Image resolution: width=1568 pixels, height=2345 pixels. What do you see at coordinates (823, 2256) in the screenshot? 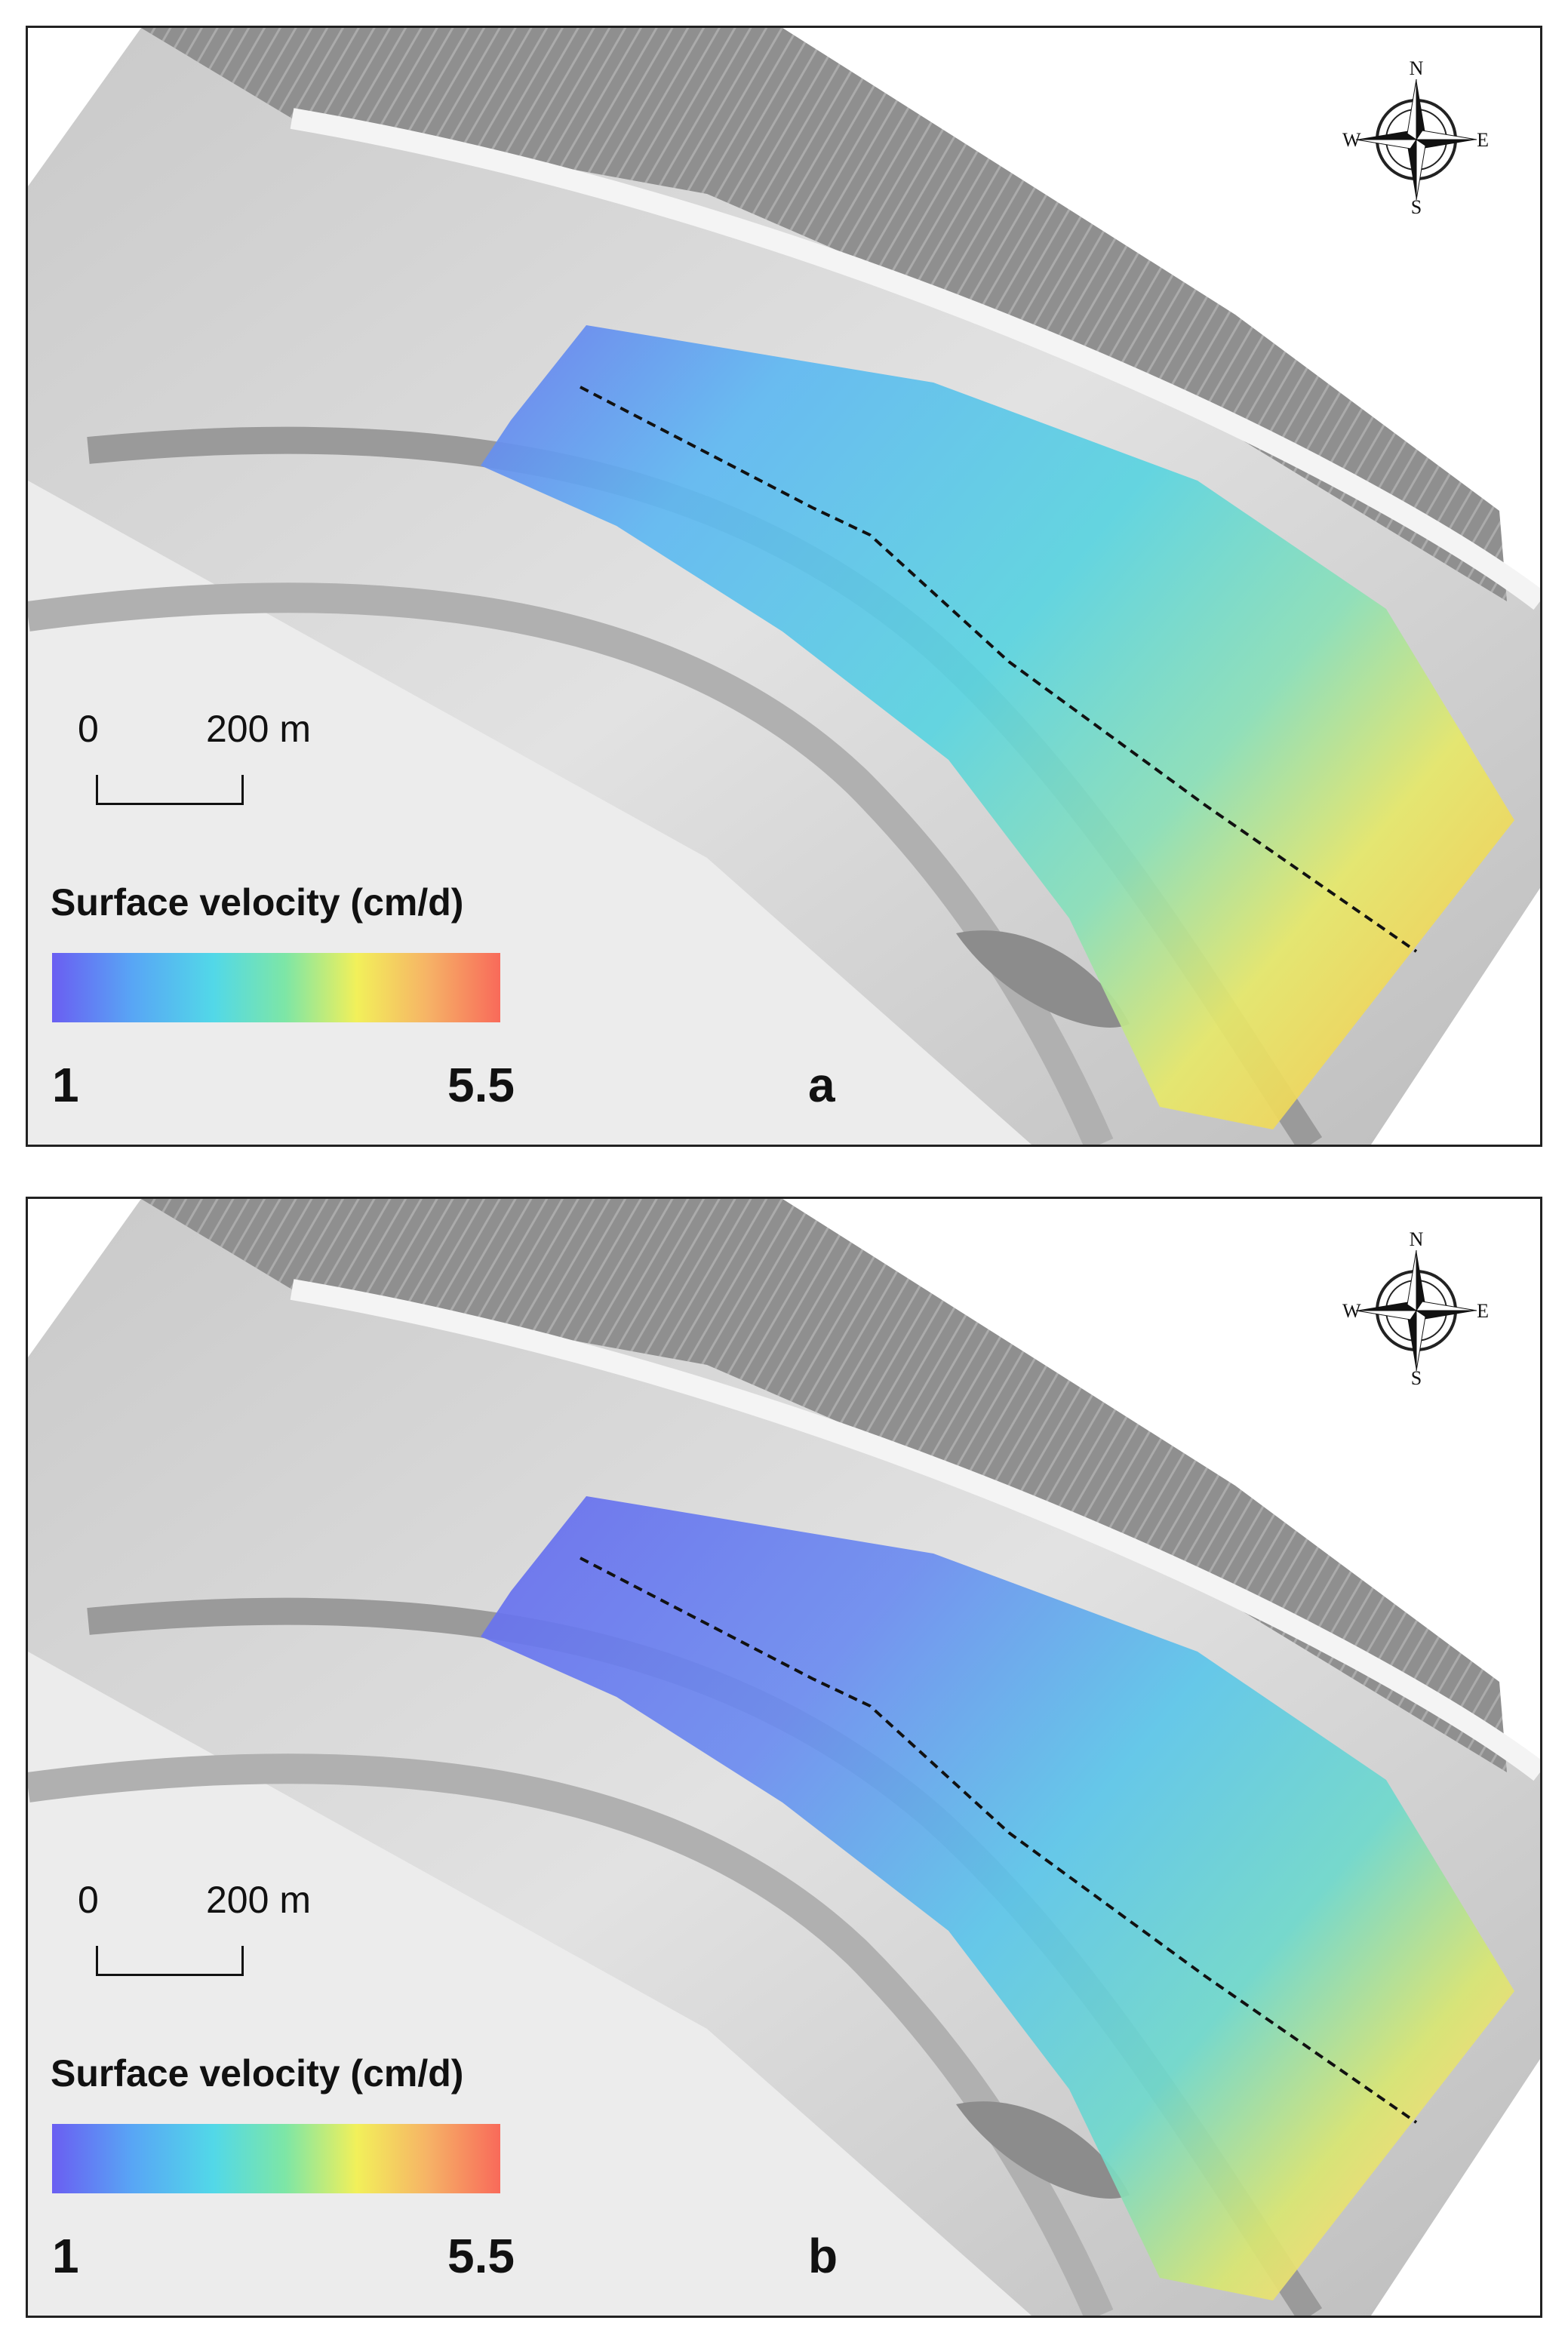
I see `panel-label: b` at bounding box center [823, 2256].